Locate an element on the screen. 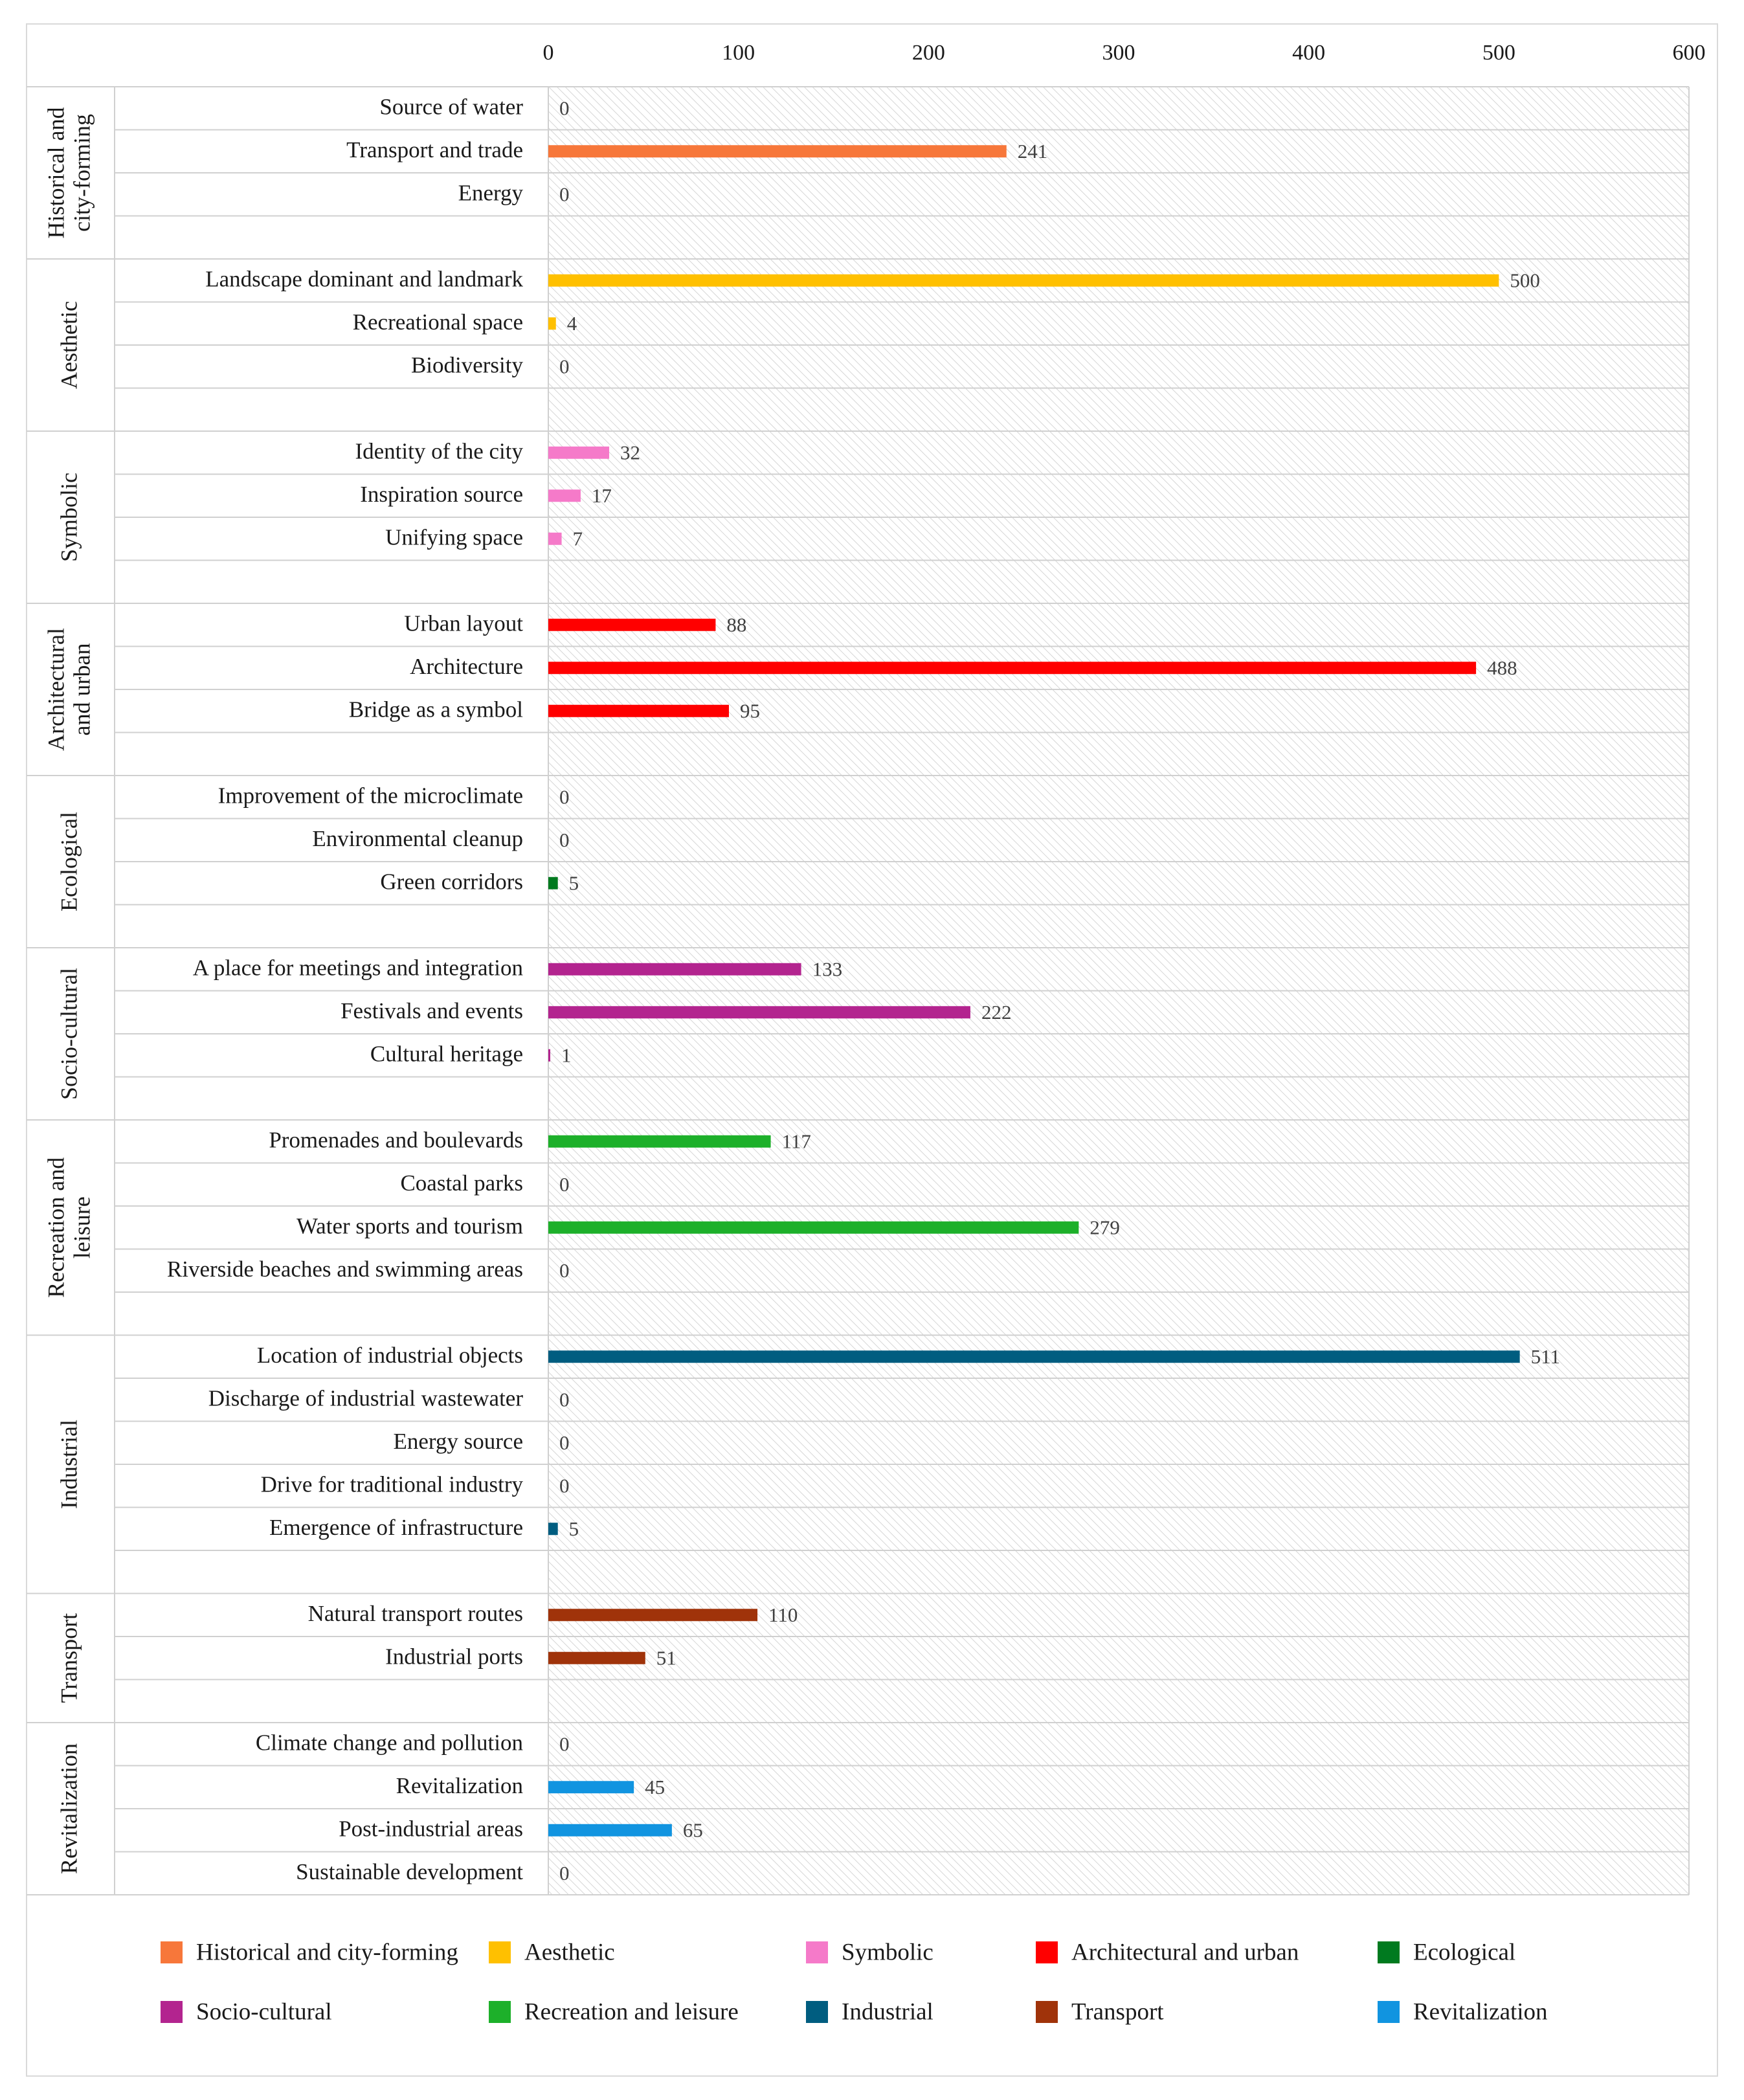  category-label: Climate change and pollution is located at coordinates (389, 1742).